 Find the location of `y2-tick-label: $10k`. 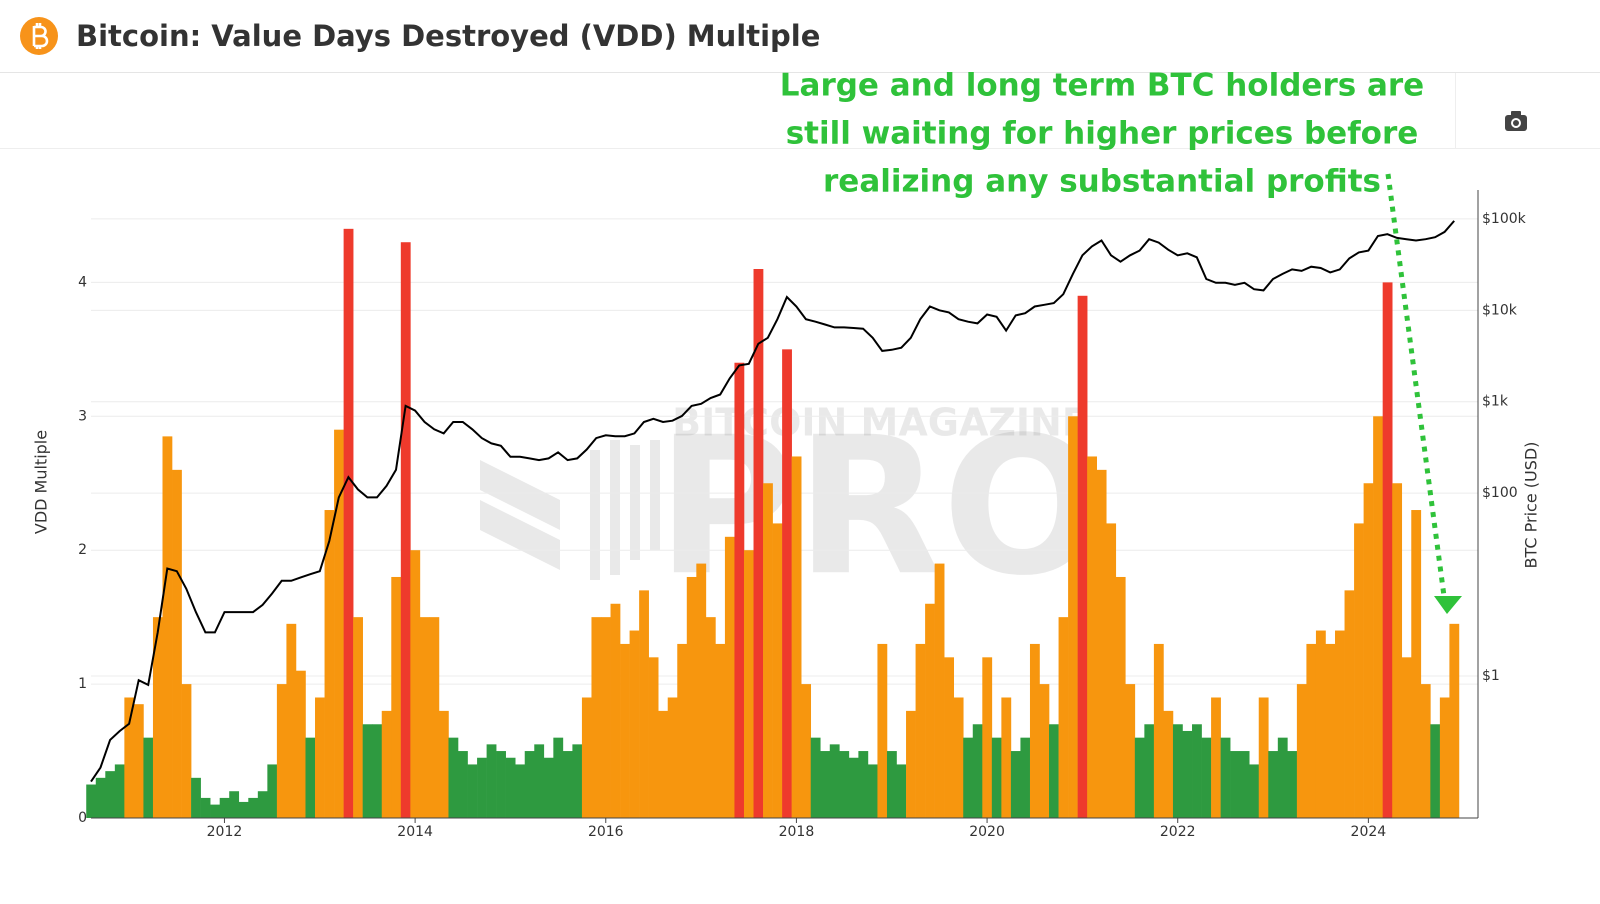

y2-tick-label: $10k is located at coordinates (1500, 310).